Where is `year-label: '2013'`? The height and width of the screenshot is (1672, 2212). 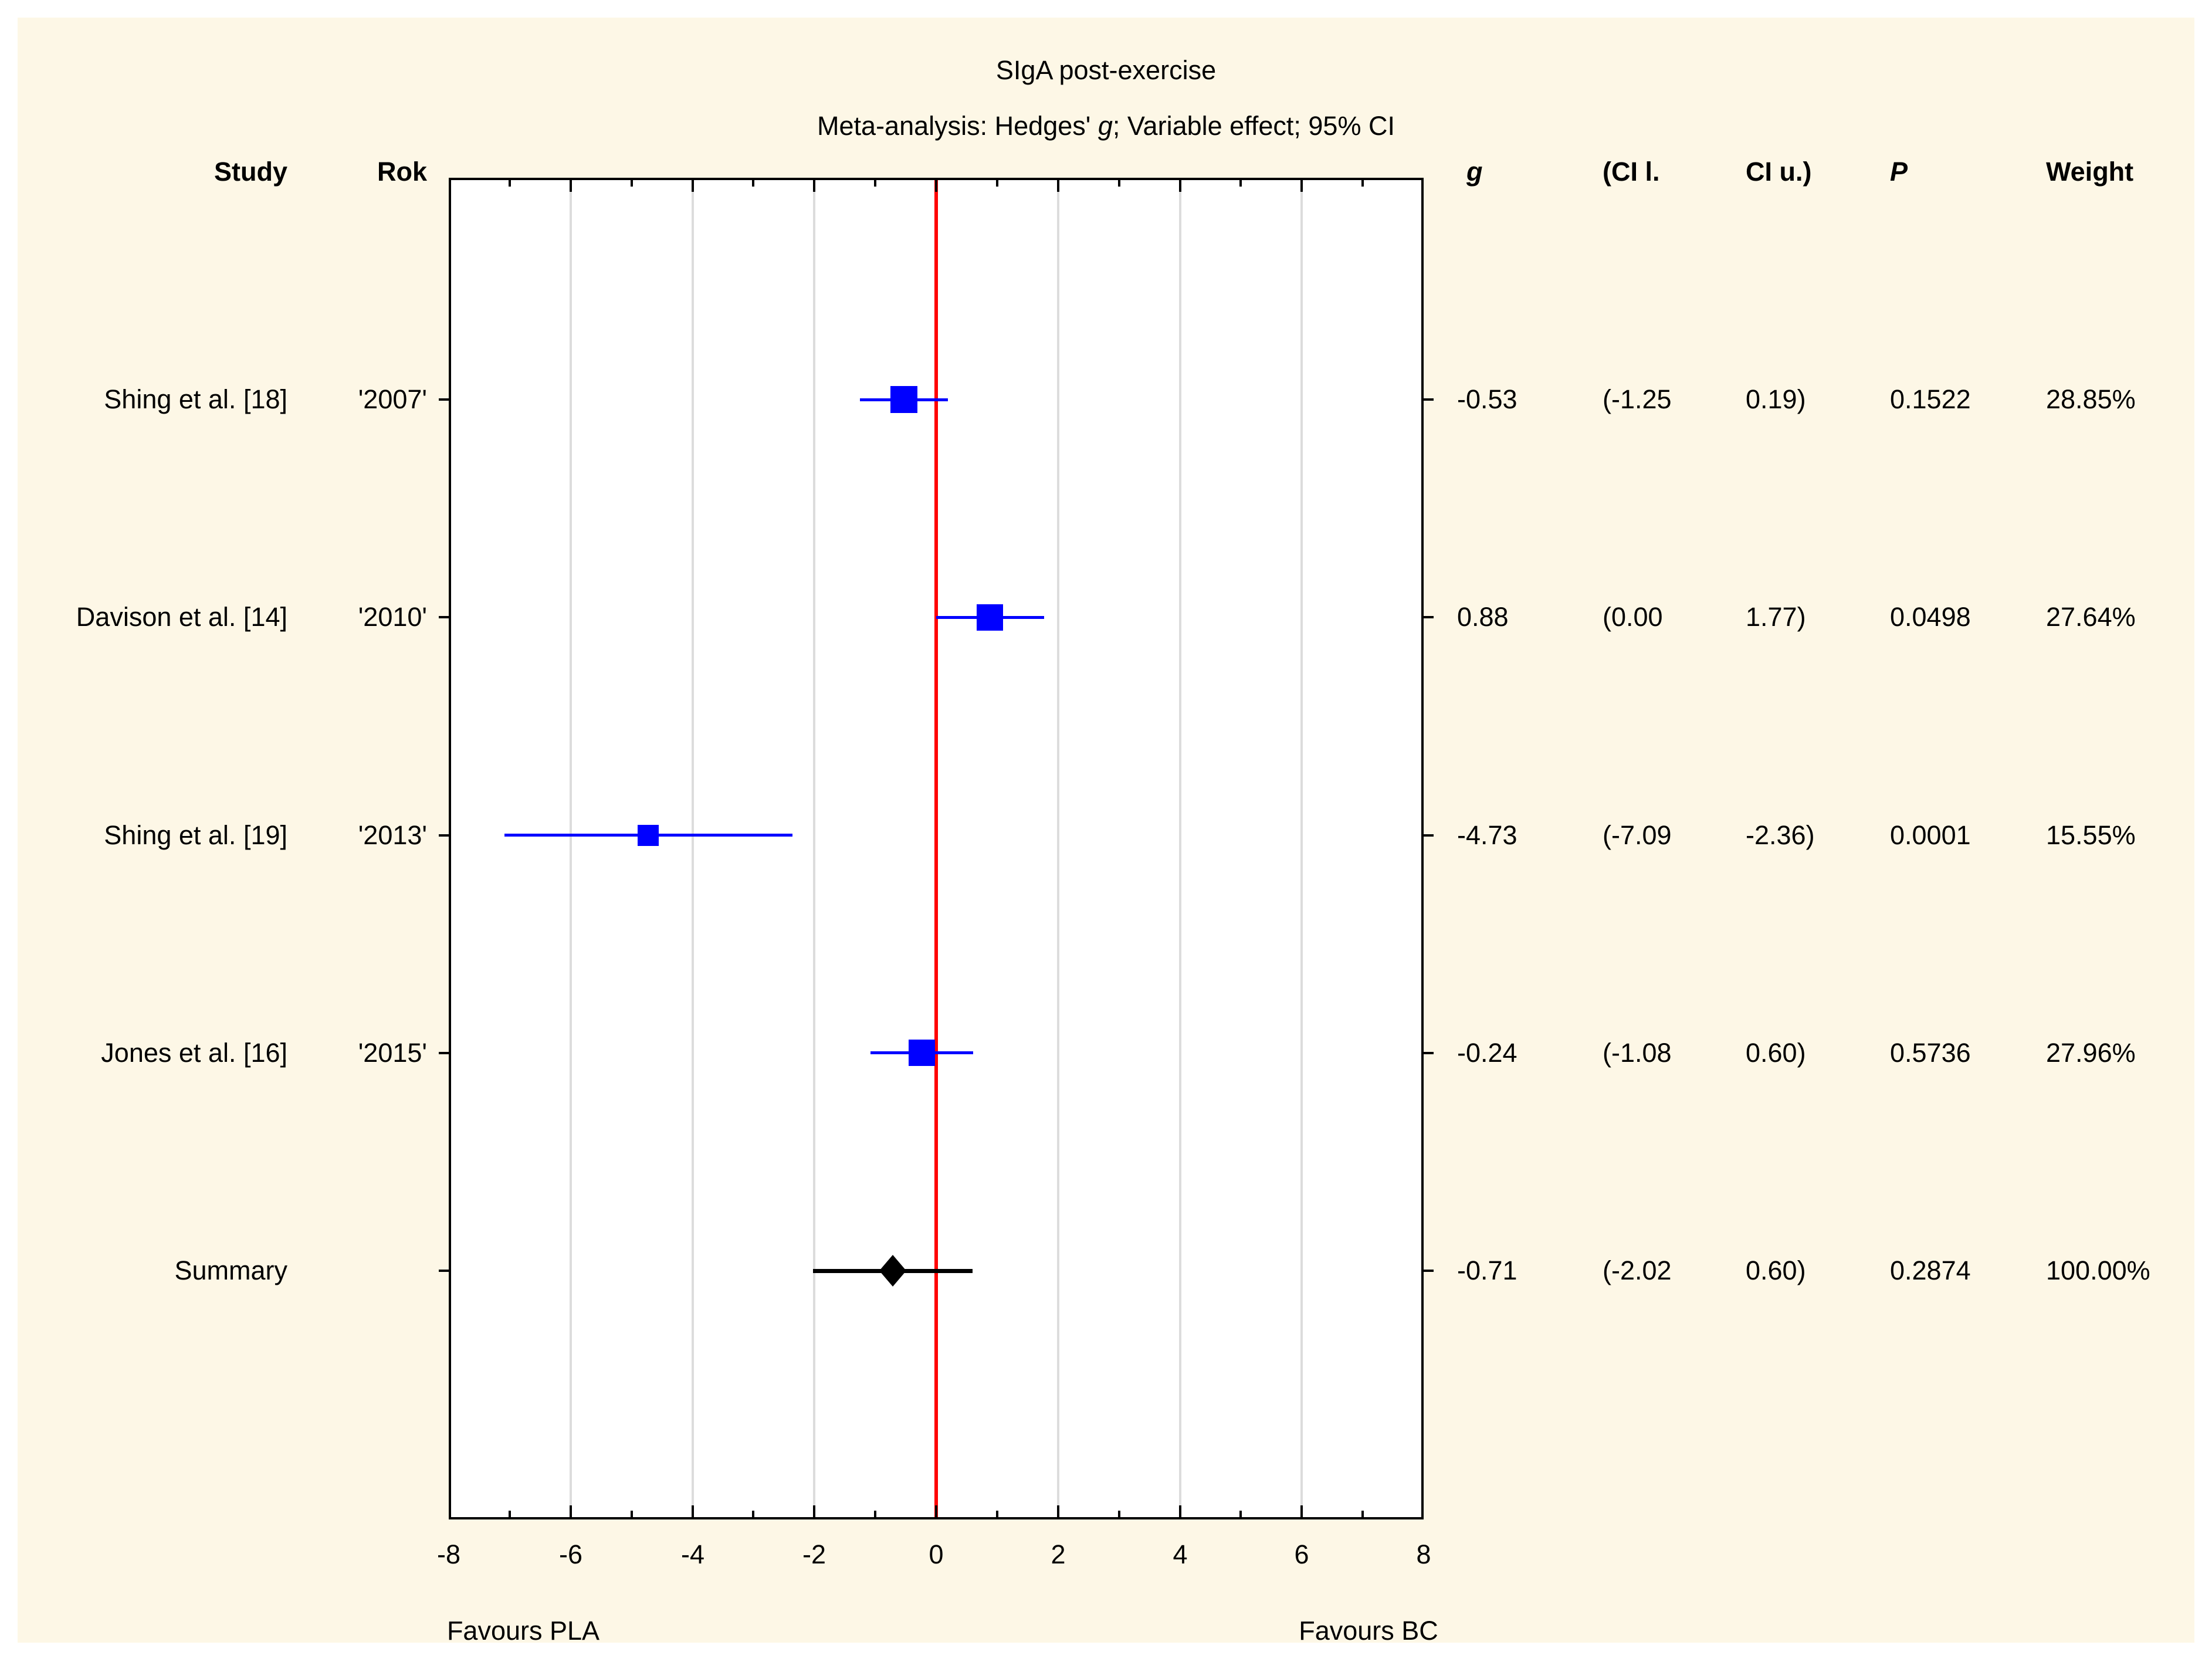
year-label: '2013' is located at coordinates (392, 835).